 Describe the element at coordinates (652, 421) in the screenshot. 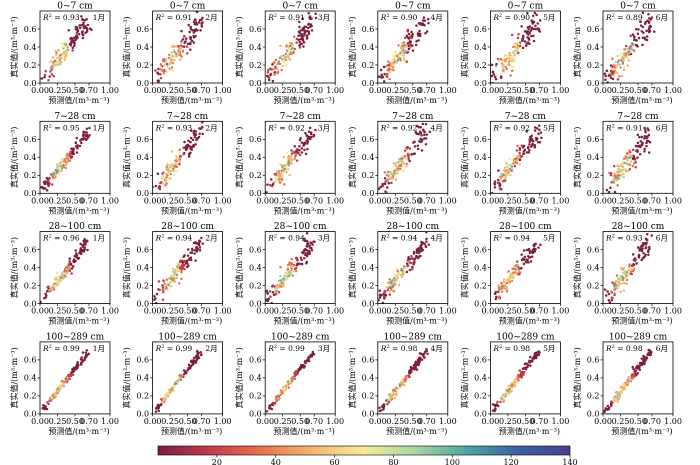

I see `x-tick-label: 0.70` at that location.